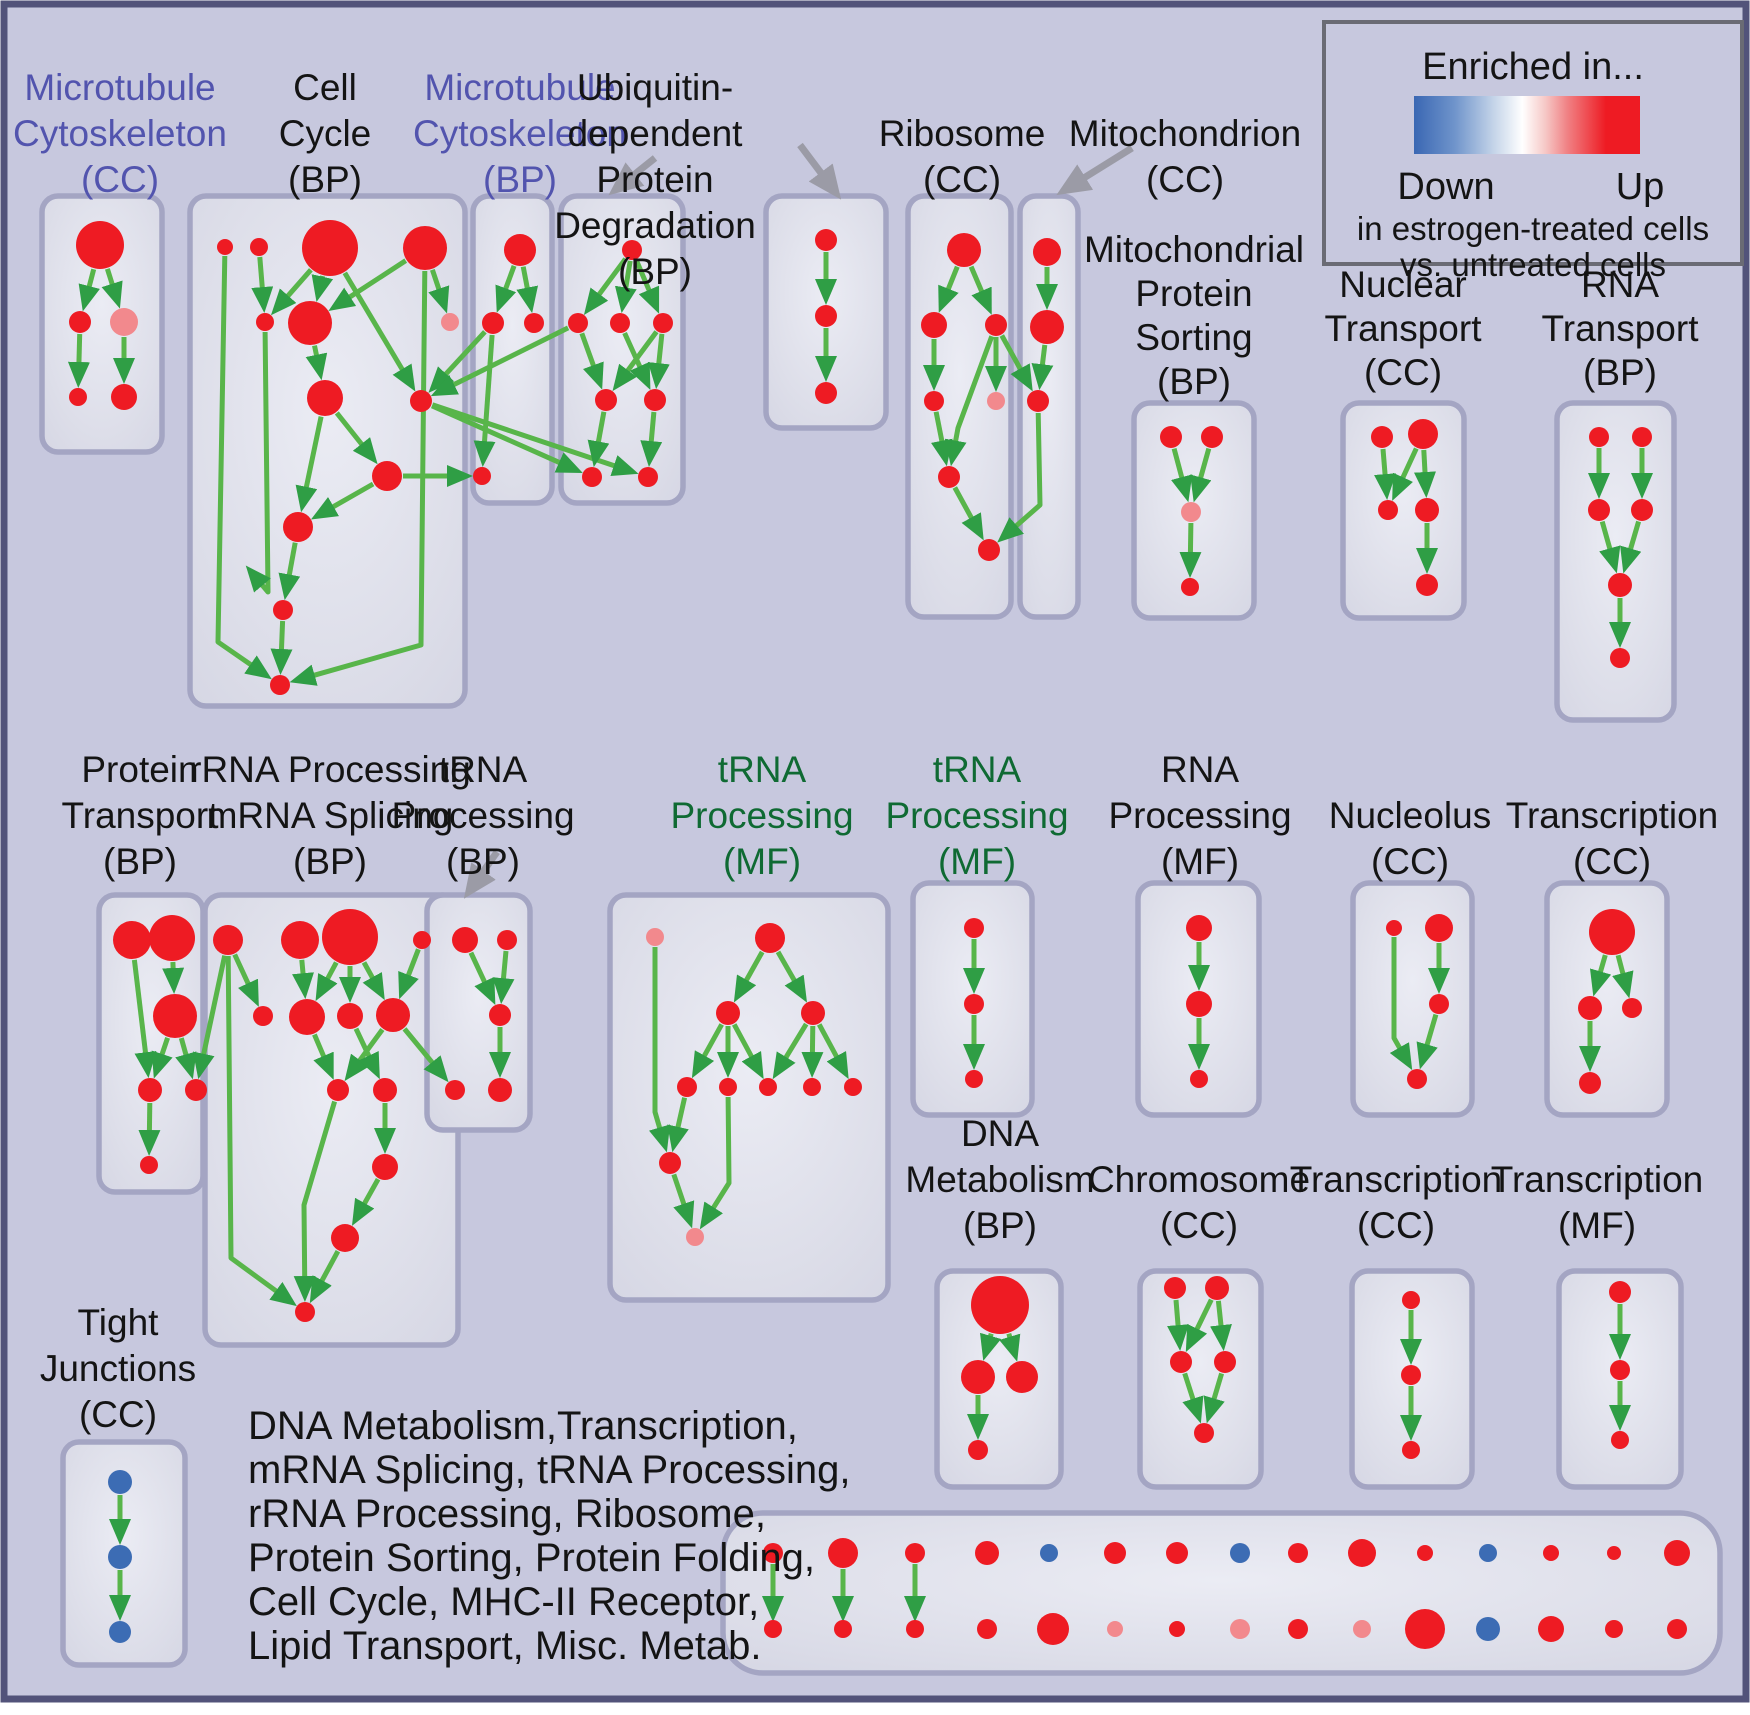  I want to click on cluster-label-trna-mf-2: tRNA Processing (MF), so click(976, 815).